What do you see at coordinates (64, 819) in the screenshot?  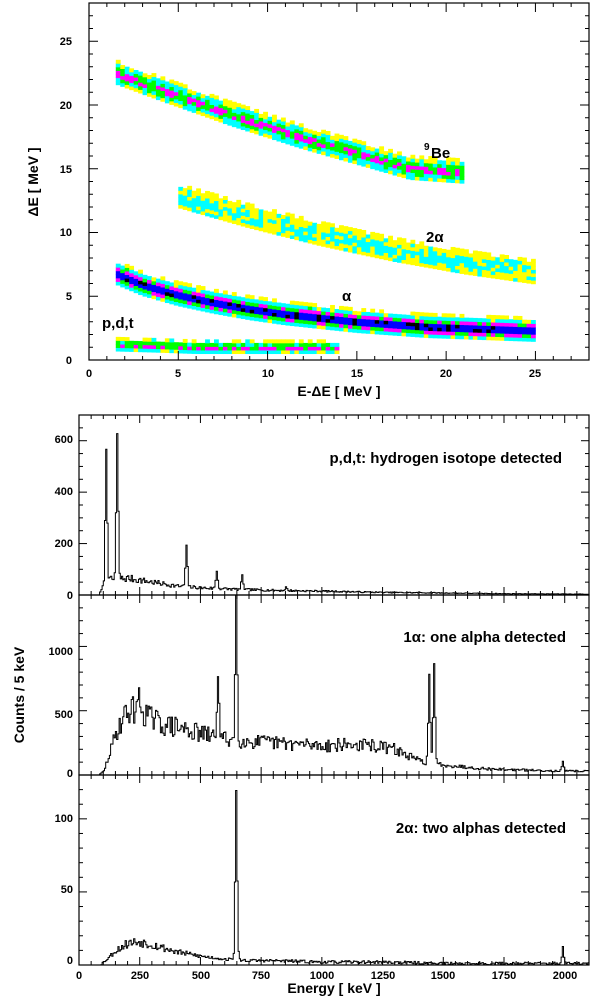 I see `alpha2-ytick-2: 100` at bounding box center [64, 819].